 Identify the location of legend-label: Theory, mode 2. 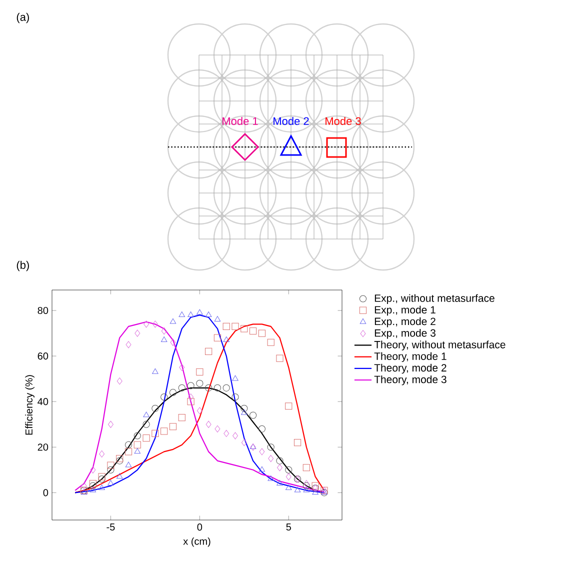
(410, 369).